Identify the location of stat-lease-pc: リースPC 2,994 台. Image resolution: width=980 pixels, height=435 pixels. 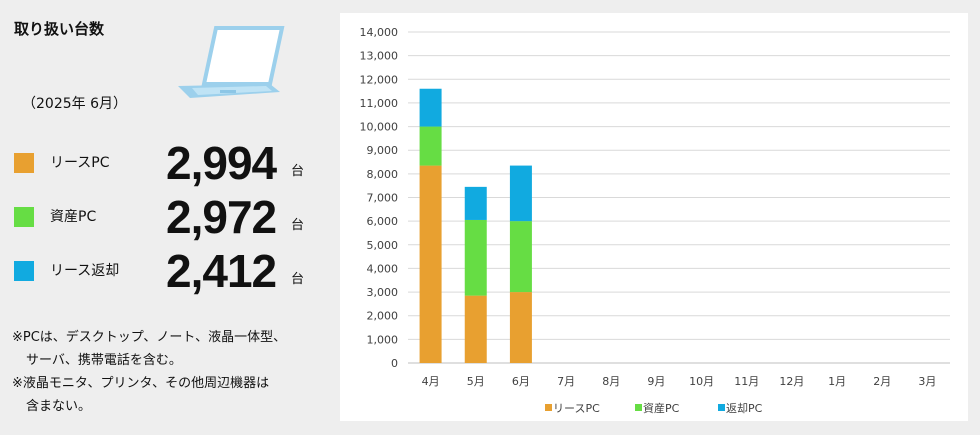
(169, 163).